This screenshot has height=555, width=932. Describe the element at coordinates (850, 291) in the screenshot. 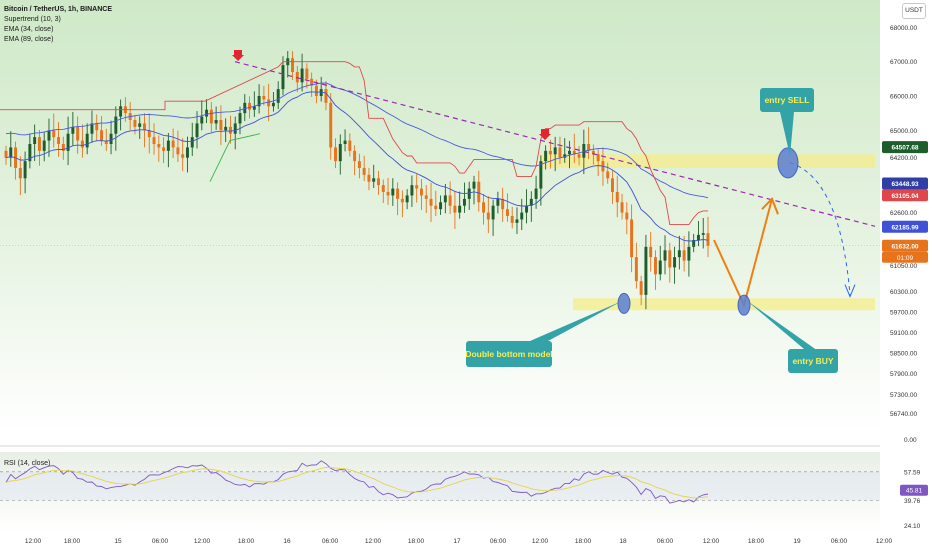

I see `drop-projection-arrowhead` at that location.